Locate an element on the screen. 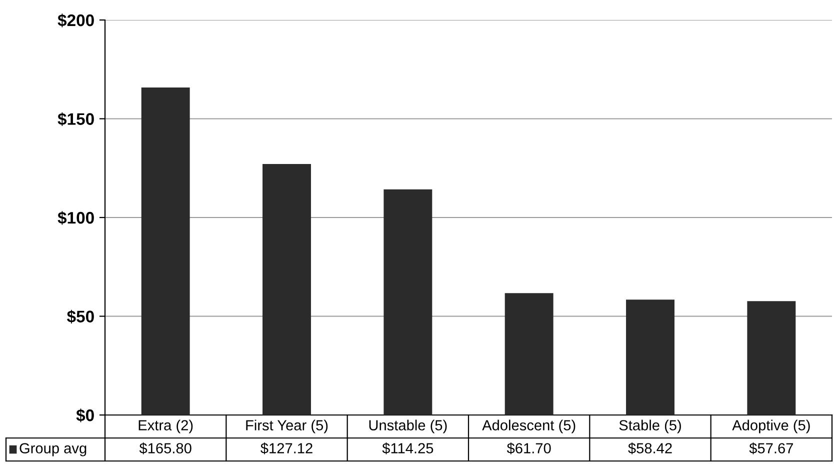 The height and width of the screenshot is (466, 834). data-label: $57.67 is located at coordinates (771, 448).